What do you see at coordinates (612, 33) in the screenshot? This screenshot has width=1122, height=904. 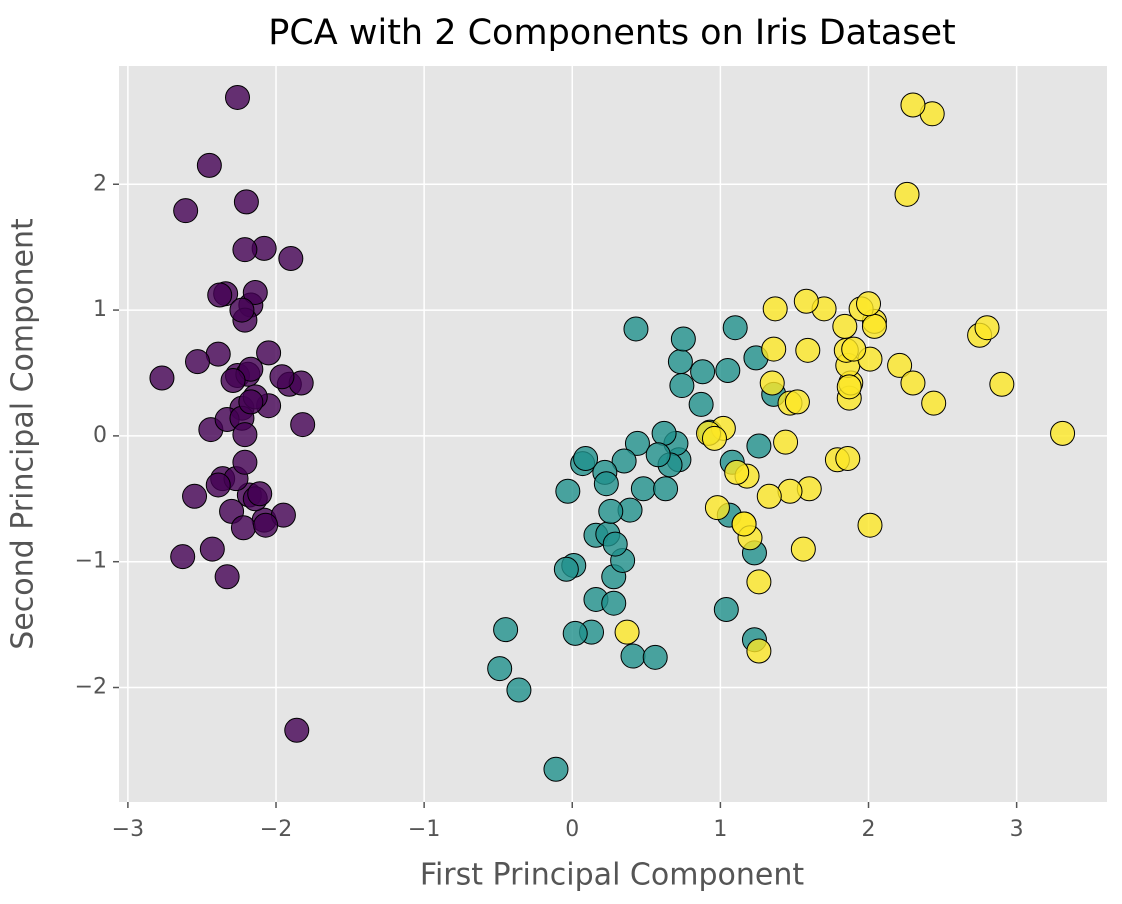 I see `chart-title: PCA with 2 Components on Iris Dataset` at bounding box center [612, 33].